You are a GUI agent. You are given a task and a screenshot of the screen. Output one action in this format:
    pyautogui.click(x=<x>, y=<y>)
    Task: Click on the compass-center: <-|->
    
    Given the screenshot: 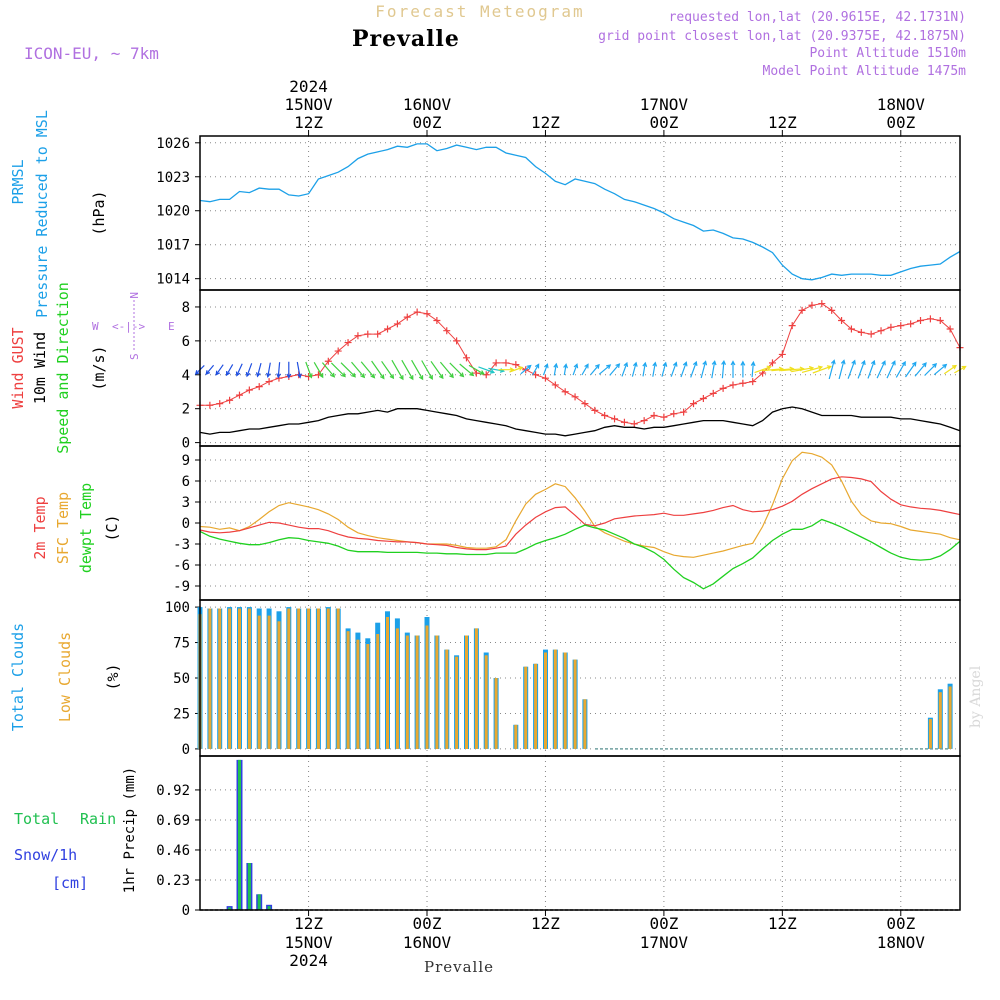 What is the action you would take?
    pyautogui.click(x=128, y=326)
    